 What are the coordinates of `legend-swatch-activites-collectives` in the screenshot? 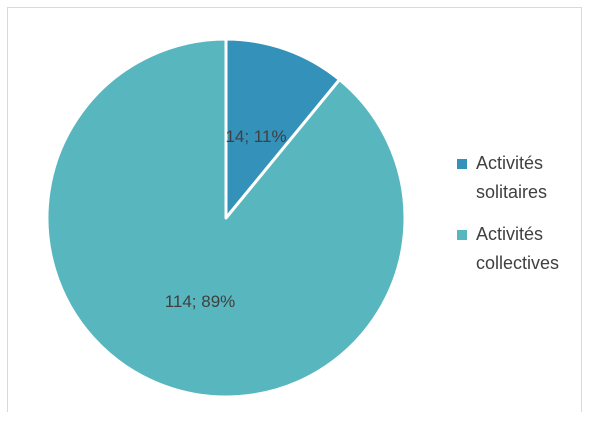 It's located at (462, 235).